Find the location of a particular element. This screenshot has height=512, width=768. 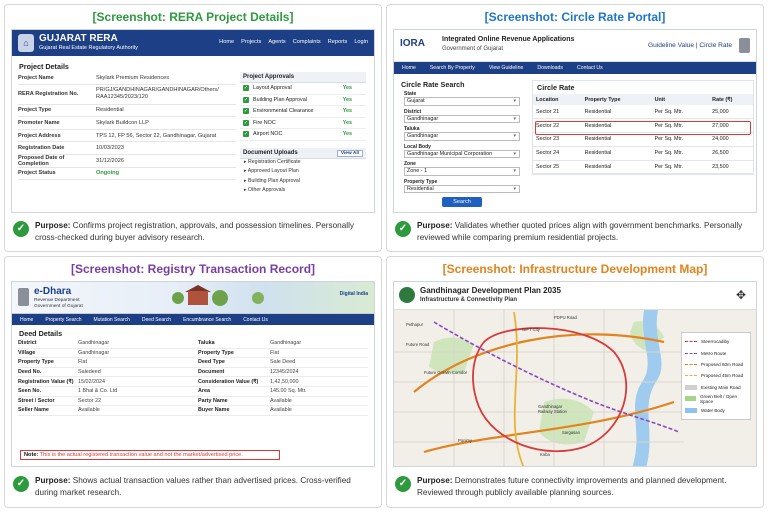

approval-row: ✓ Airport NOC Yes is located at coordinates (303, 135).